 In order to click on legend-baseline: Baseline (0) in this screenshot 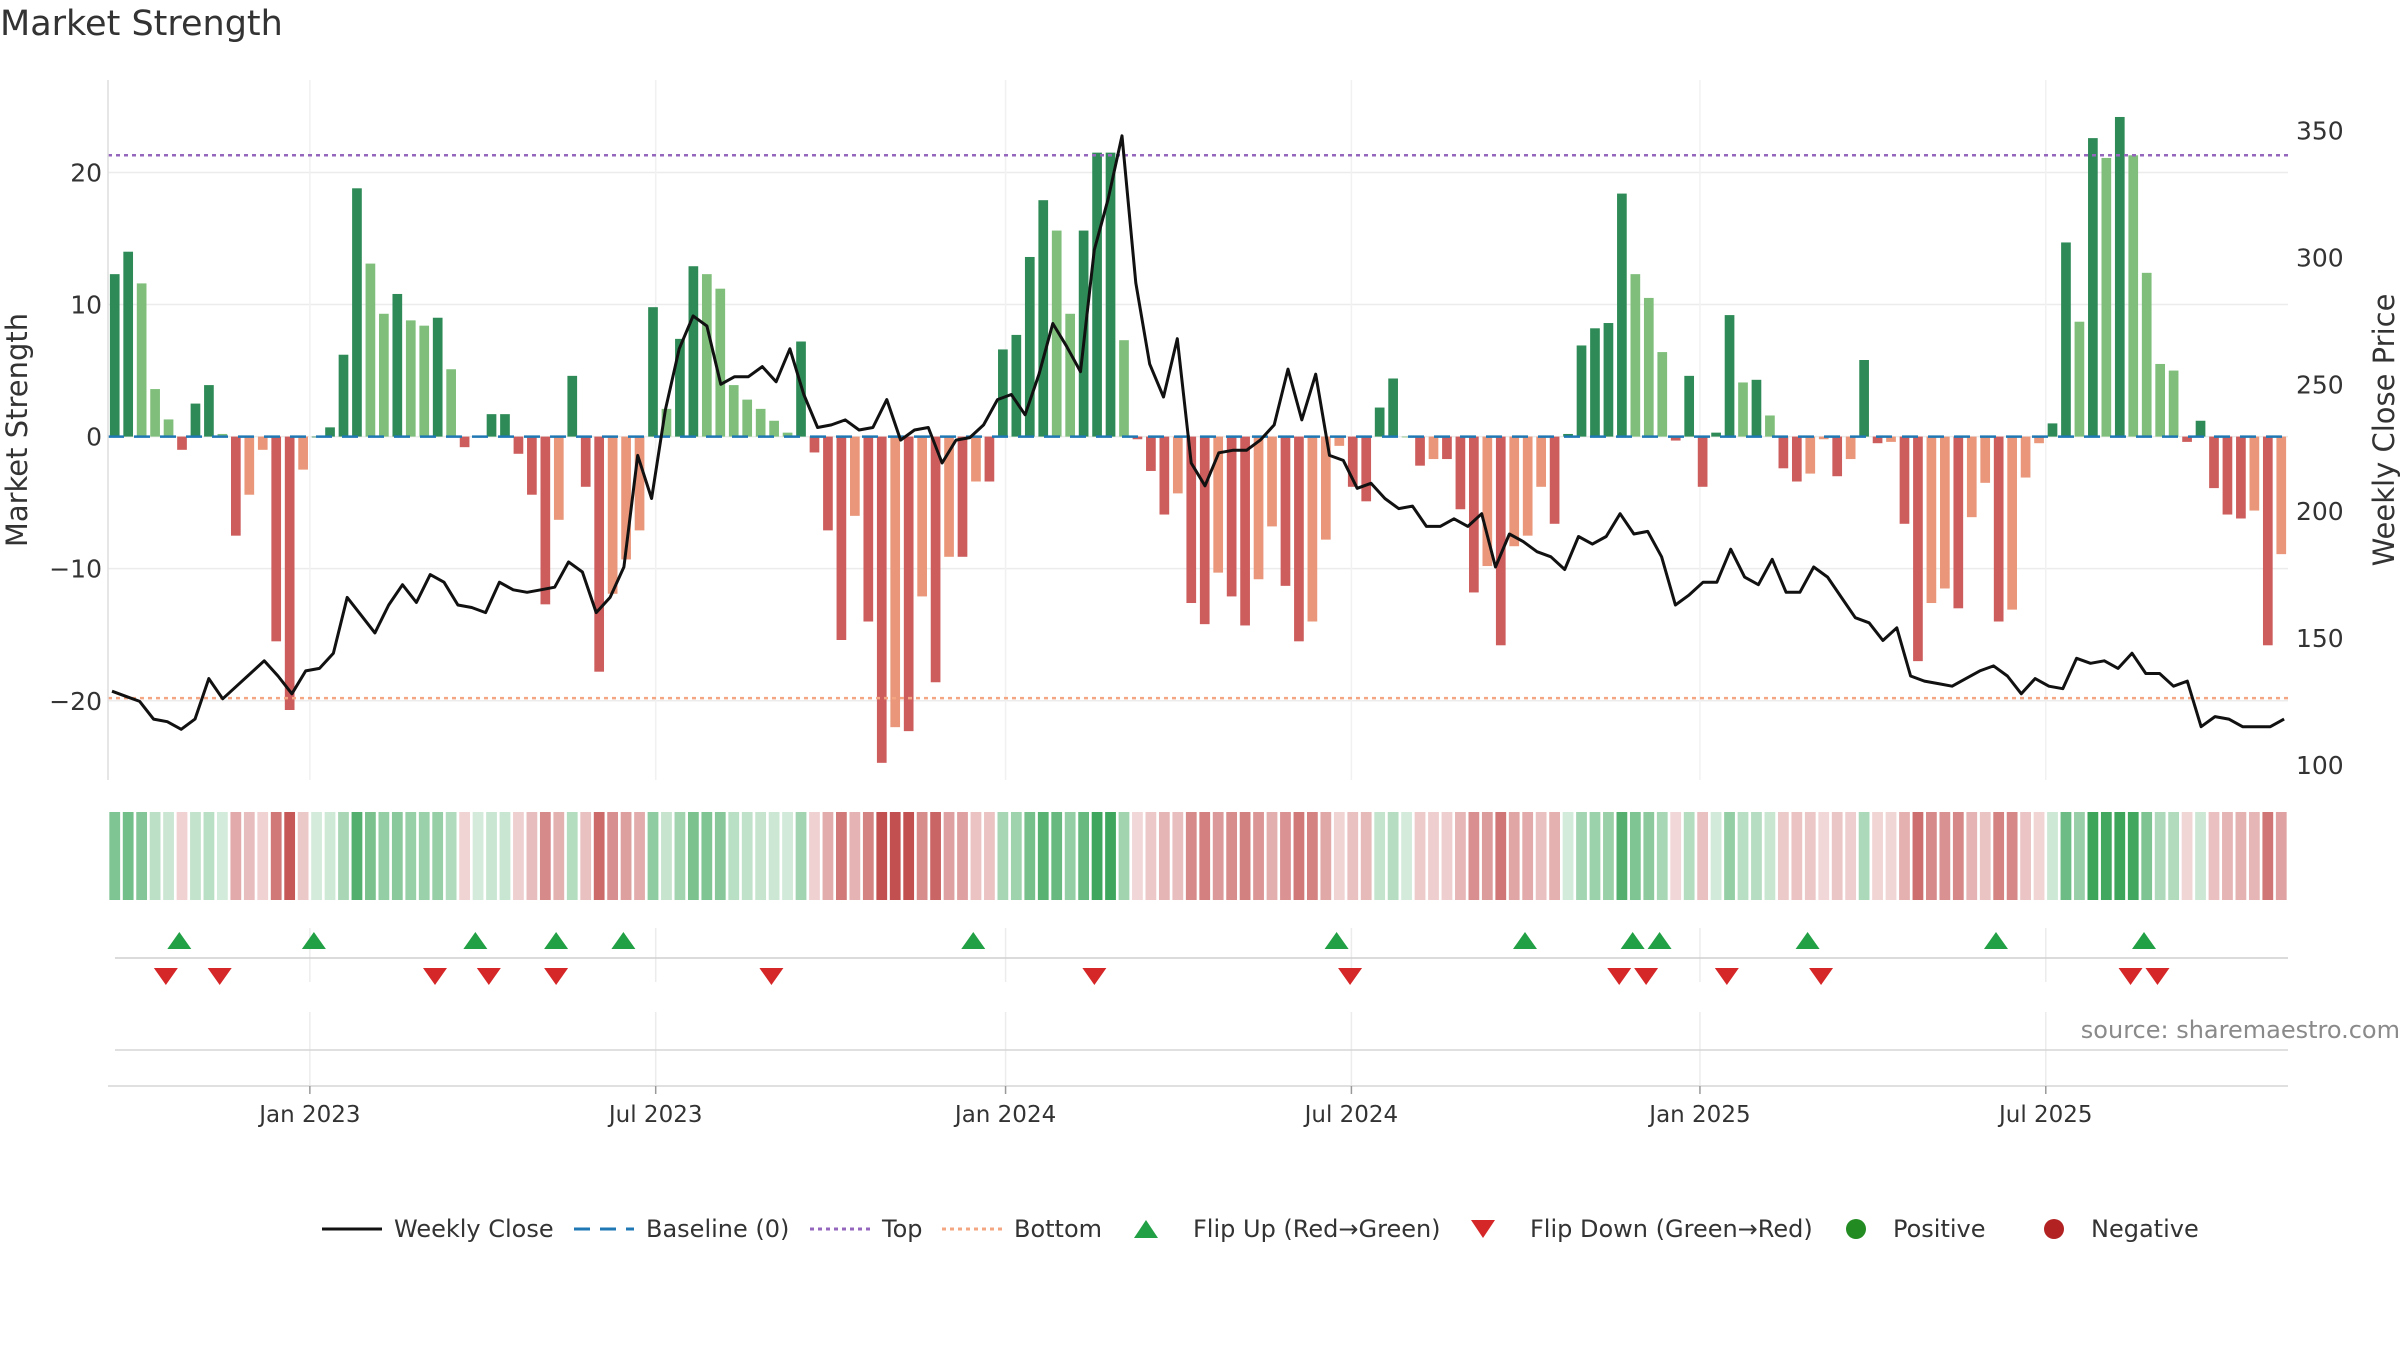, I will do `click(681, 1229)`.